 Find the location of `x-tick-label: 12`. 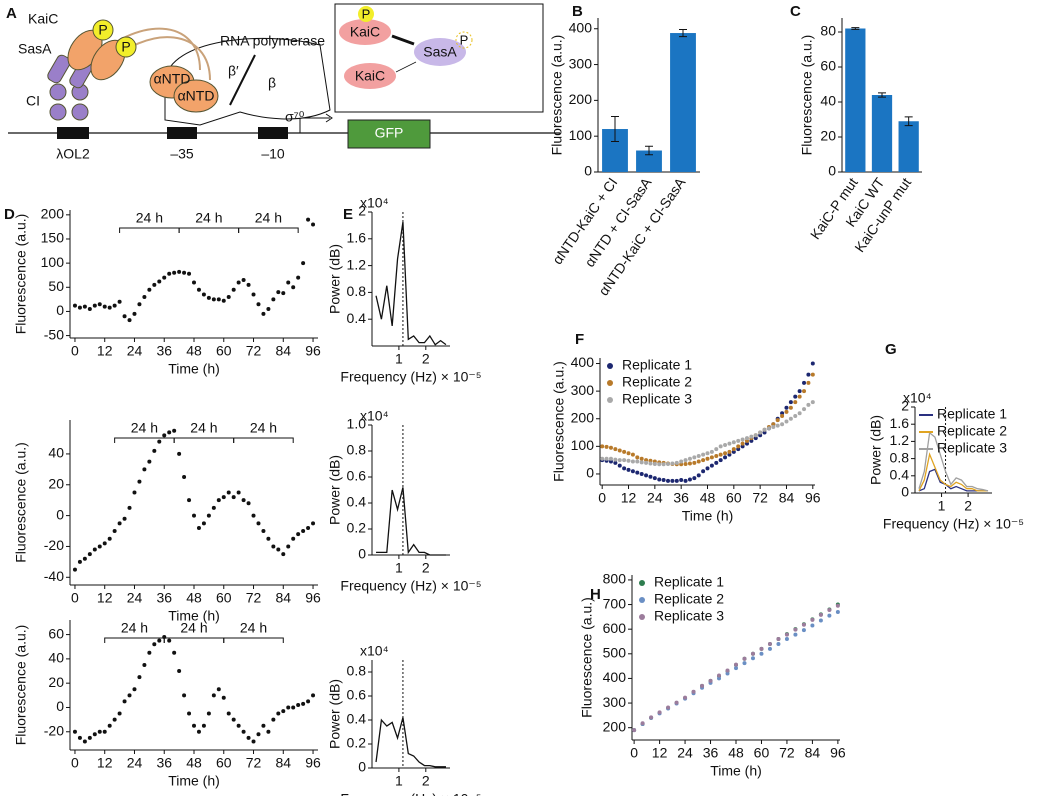

x-tick-label: 12 is located at coordinates (105, 763).